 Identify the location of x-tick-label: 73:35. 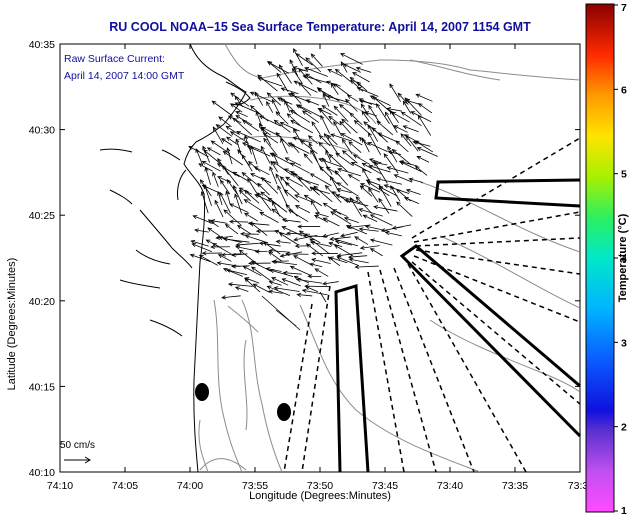
(515, 486).